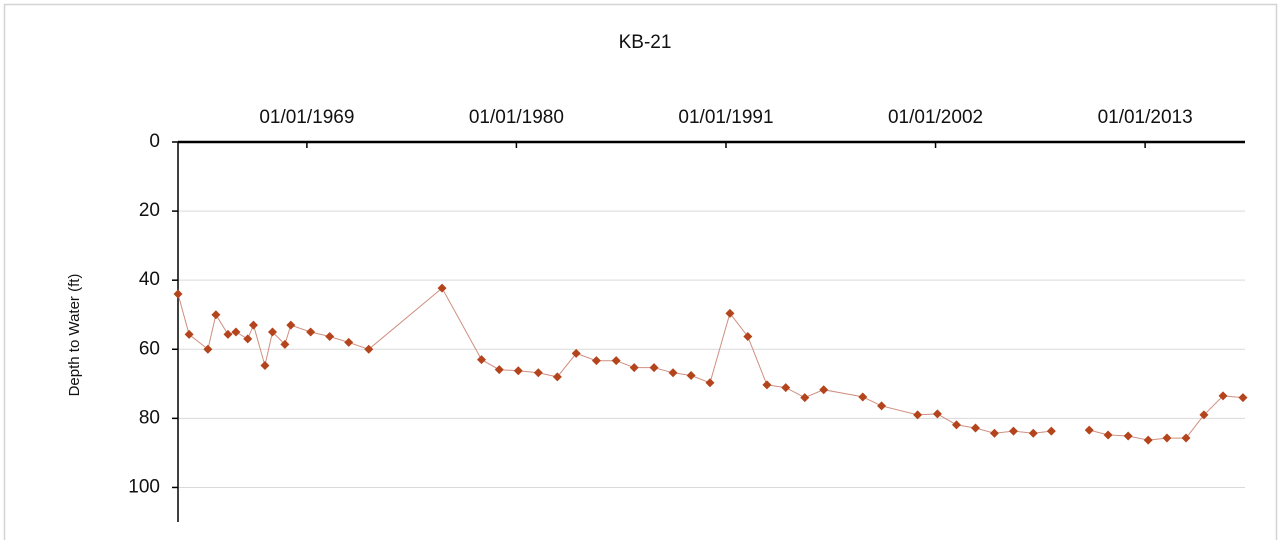 The height and width of the screenshot is (540, 1281). I want to click on y-tick-label: 80, so click(149, 417).